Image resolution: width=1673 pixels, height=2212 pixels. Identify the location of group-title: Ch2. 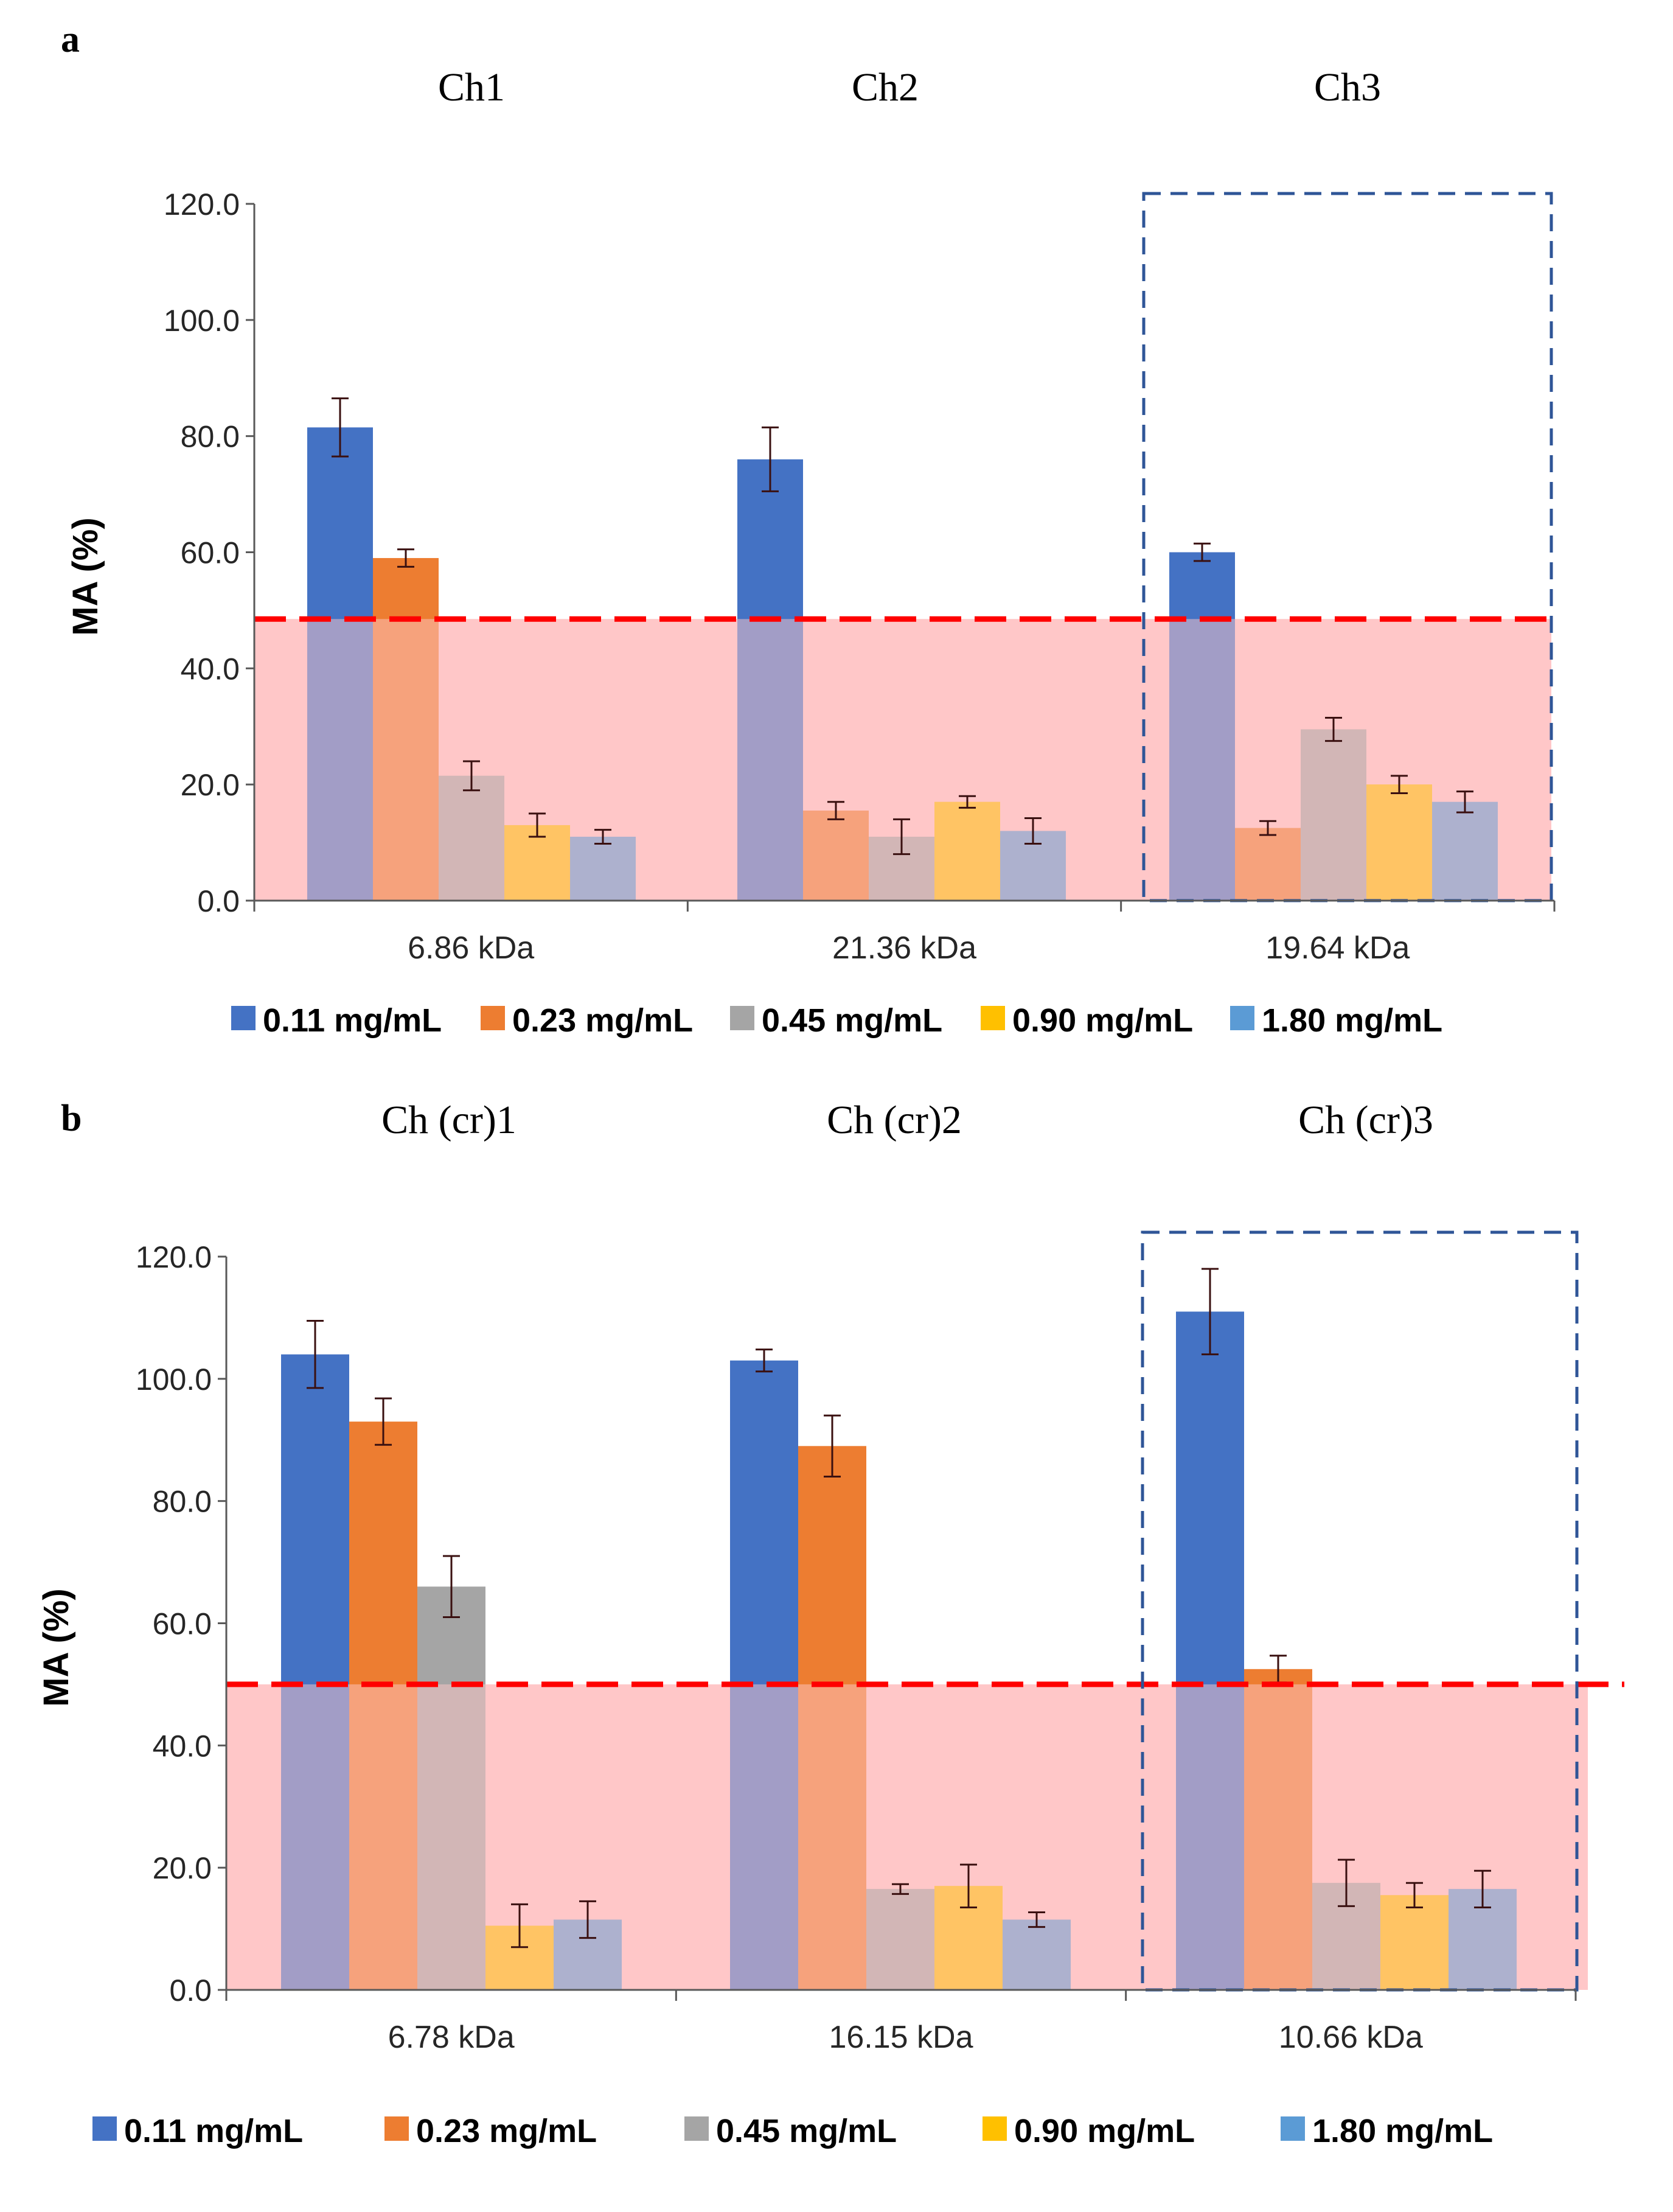
(885, 87).